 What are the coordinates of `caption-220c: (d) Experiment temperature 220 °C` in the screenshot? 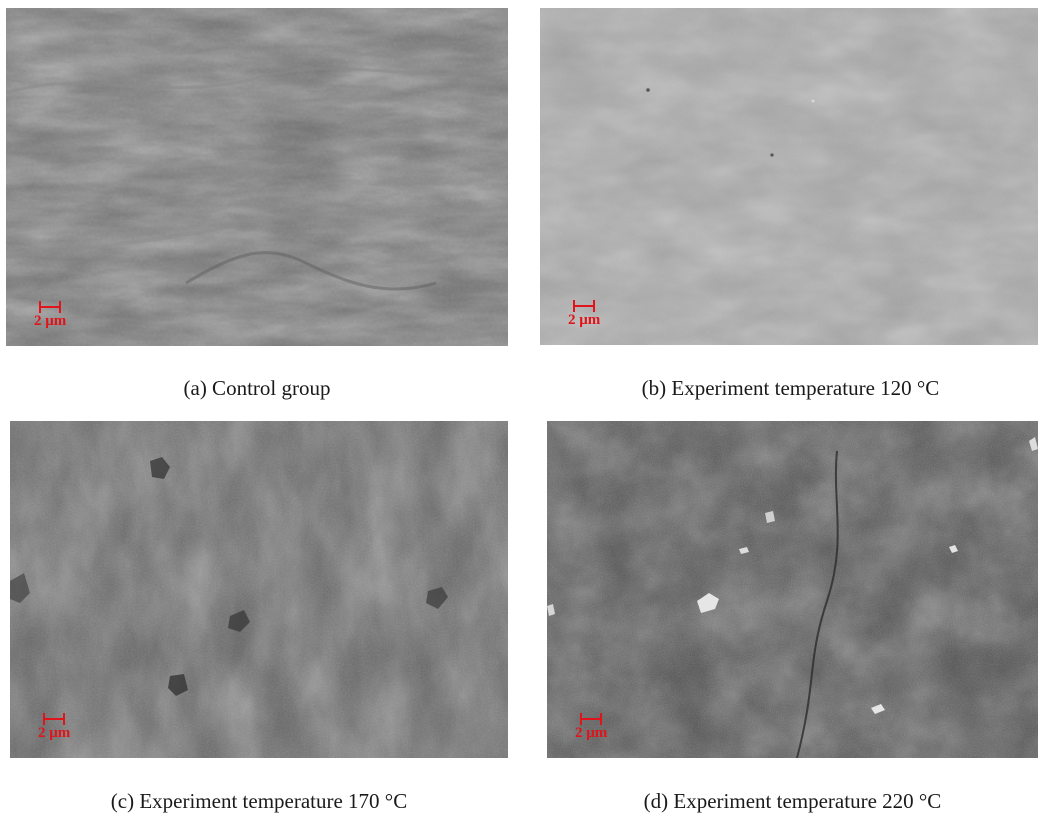 It's located at (792, 801).